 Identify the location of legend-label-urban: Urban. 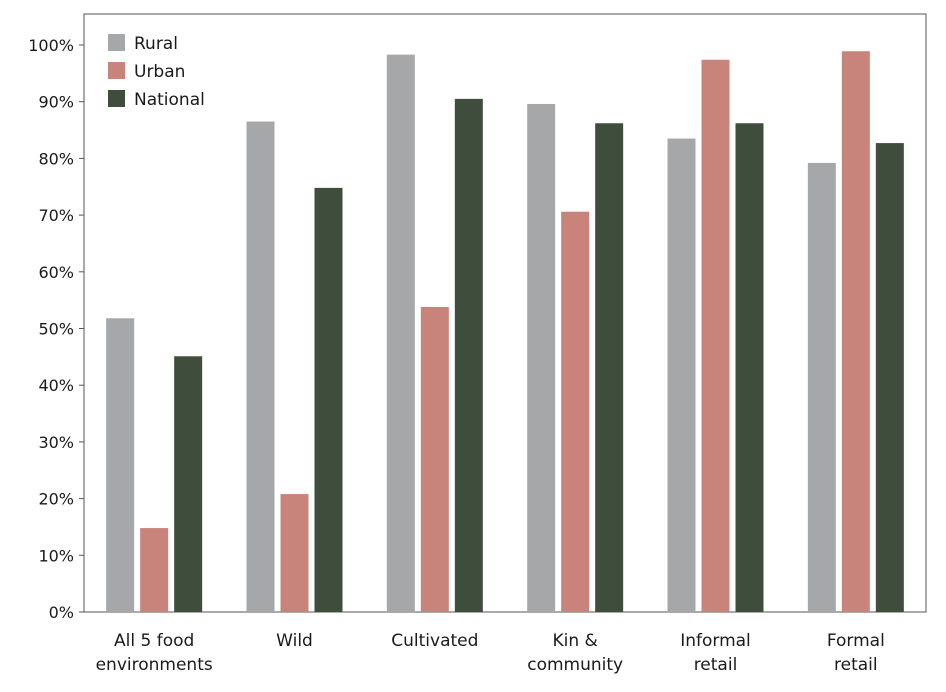
(159, 72).